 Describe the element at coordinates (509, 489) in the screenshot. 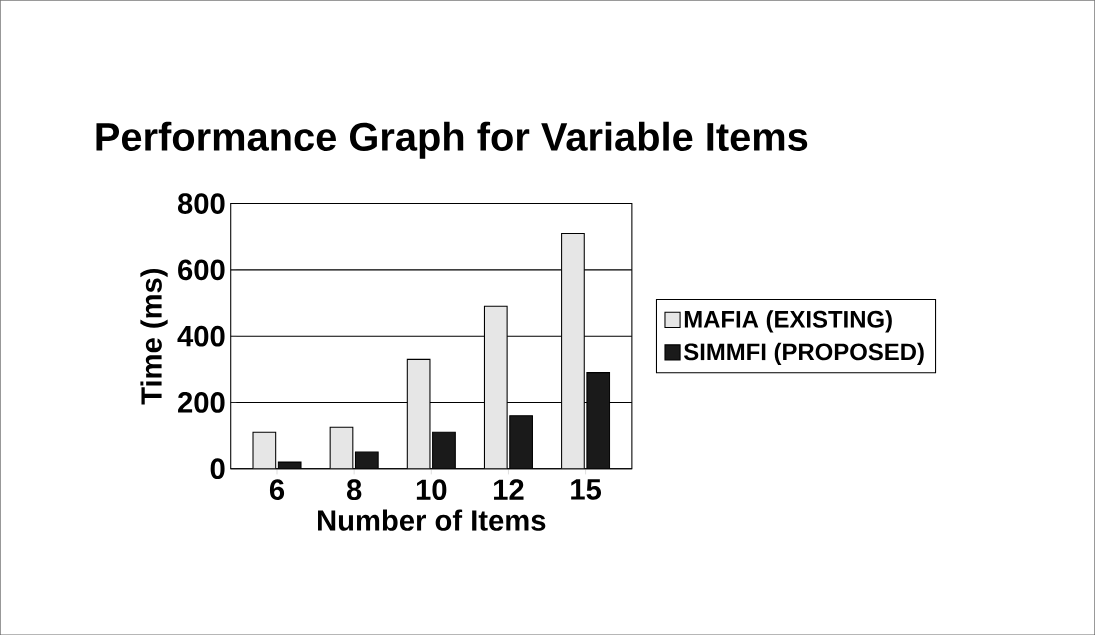

I see `x-tick-label: 12` at that location.